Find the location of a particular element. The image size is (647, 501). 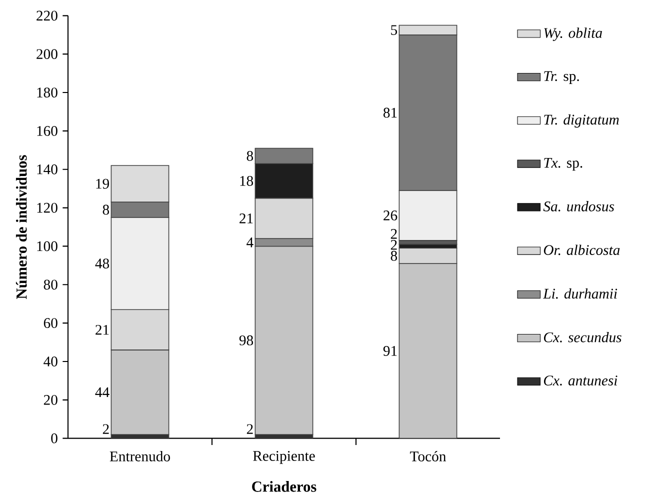

y-tick-label: 160 is located at coordinates (47, 131).